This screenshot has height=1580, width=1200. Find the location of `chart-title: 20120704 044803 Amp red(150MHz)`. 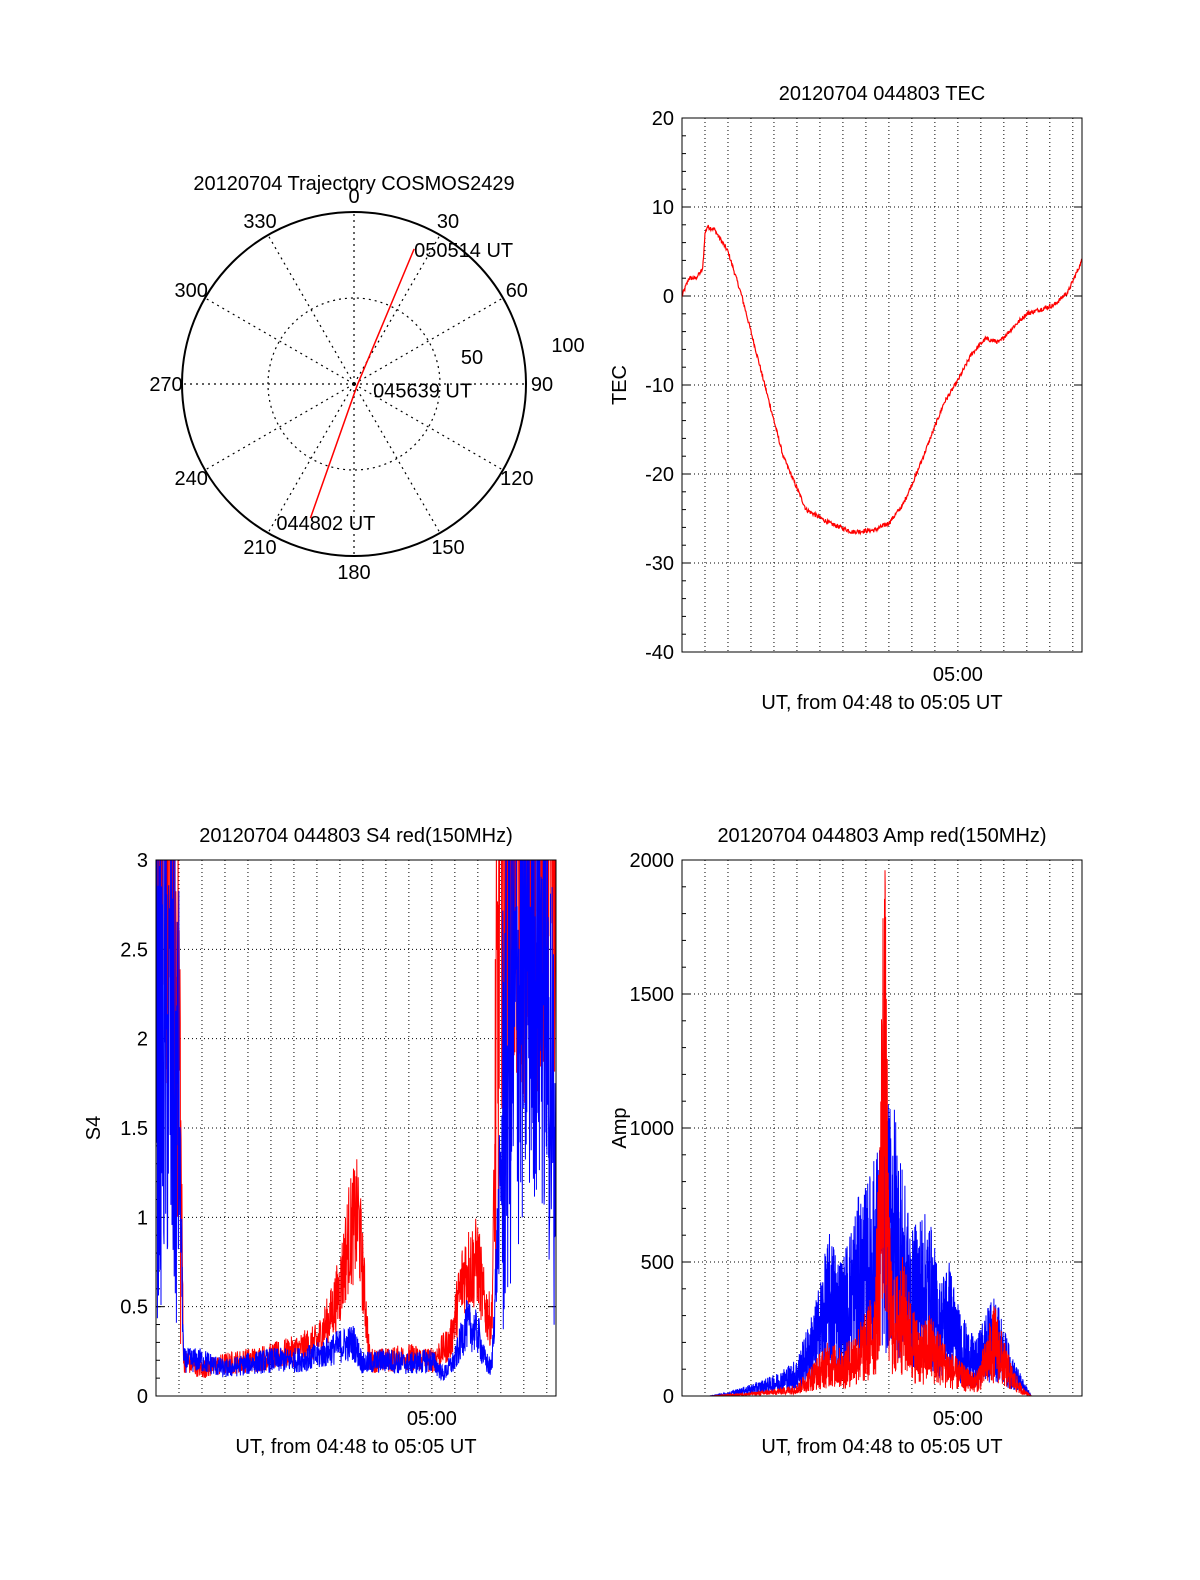

chart-title: 20120704 044803 Amp red(150MHz) is located at coordinates (881, 836).